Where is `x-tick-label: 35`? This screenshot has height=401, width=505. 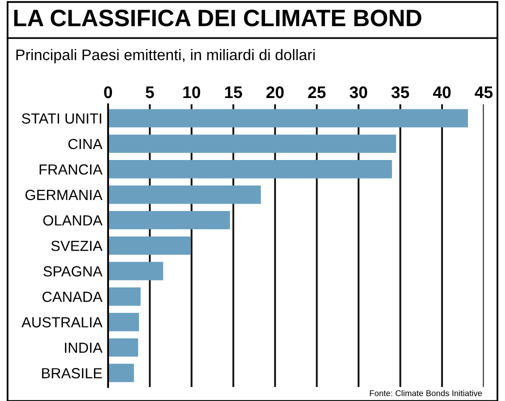
x-tick-label: 35 is located at coordinates (400, 92).